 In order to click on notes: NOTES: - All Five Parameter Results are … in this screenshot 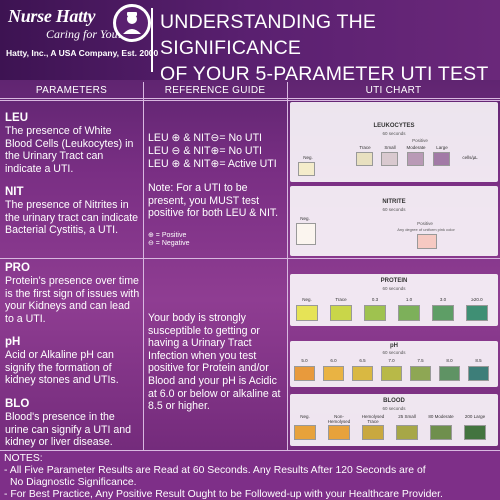, I will do `click(250, 475)`.